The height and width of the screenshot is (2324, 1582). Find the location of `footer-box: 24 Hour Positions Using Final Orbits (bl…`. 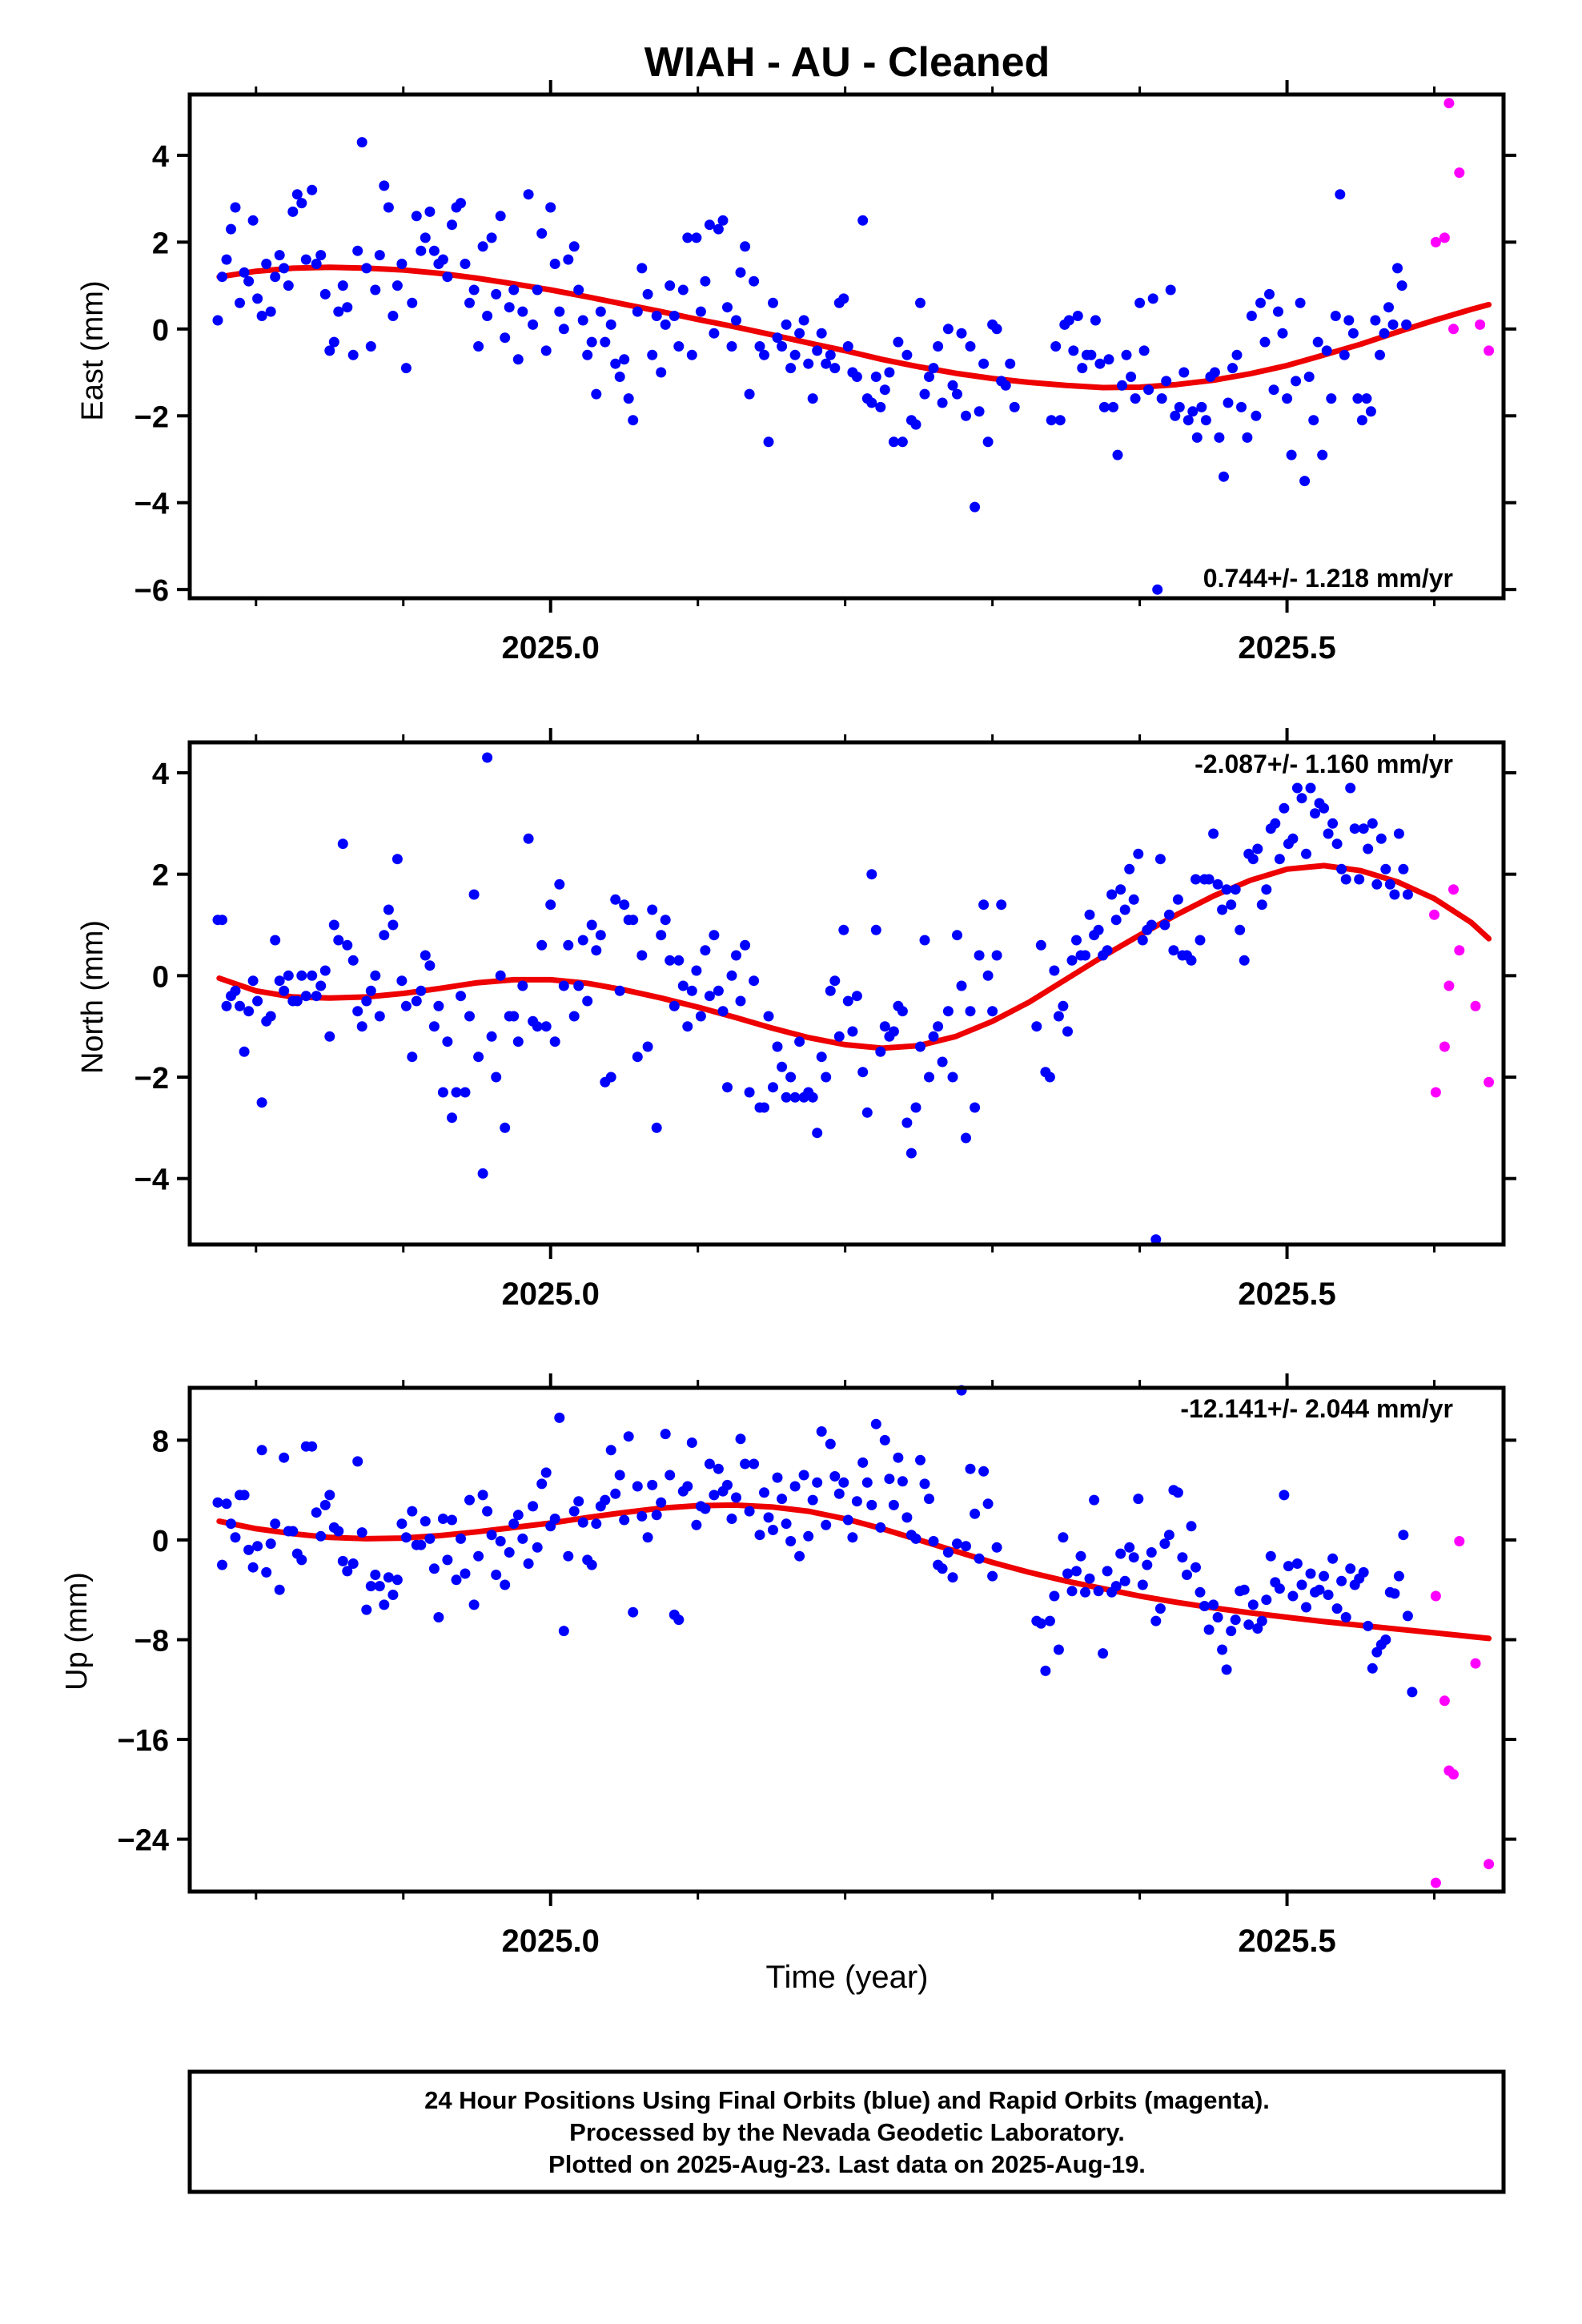

footer-box: 24 Hour Positions Using Final Orbits (bl… is located at coordinates (847, 2131).